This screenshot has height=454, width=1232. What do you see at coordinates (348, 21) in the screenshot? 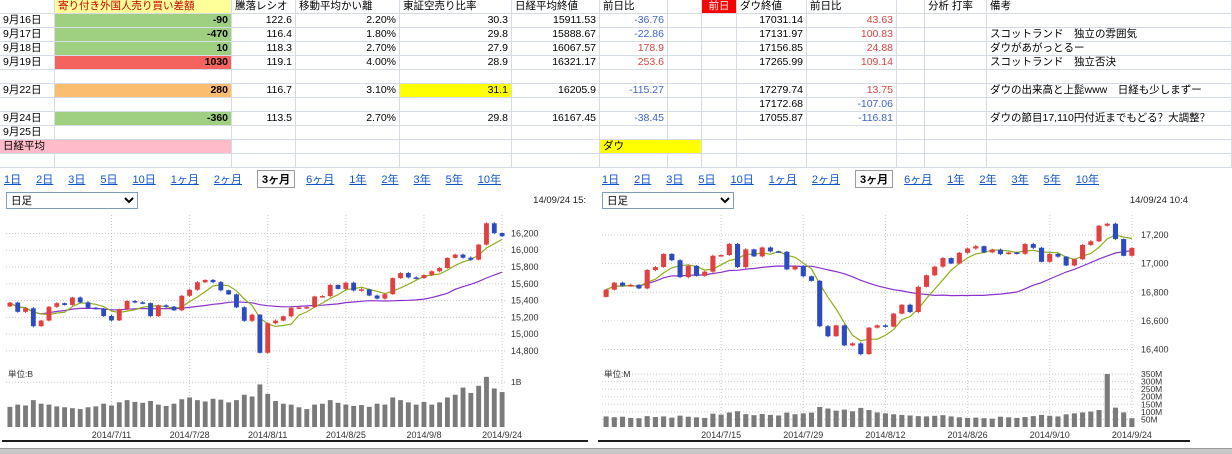
I see `table-cell: 2.20%` at bounding box center [348, 21].